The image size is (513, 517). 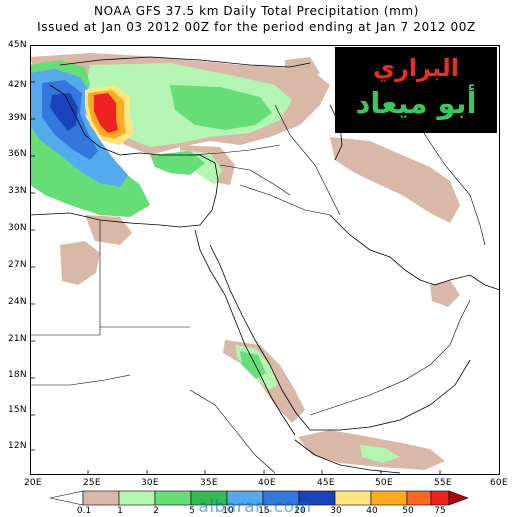 I want to click on lon-label-45e: 45E, so click(x=326, y=483).